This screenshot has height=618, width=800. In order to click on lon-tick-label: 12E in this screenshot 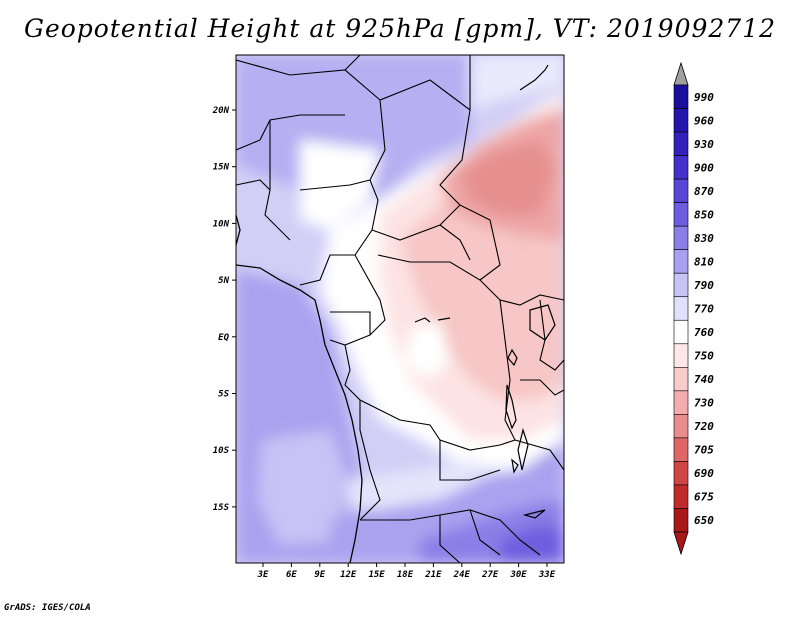, I will do `click(348, 575)`.